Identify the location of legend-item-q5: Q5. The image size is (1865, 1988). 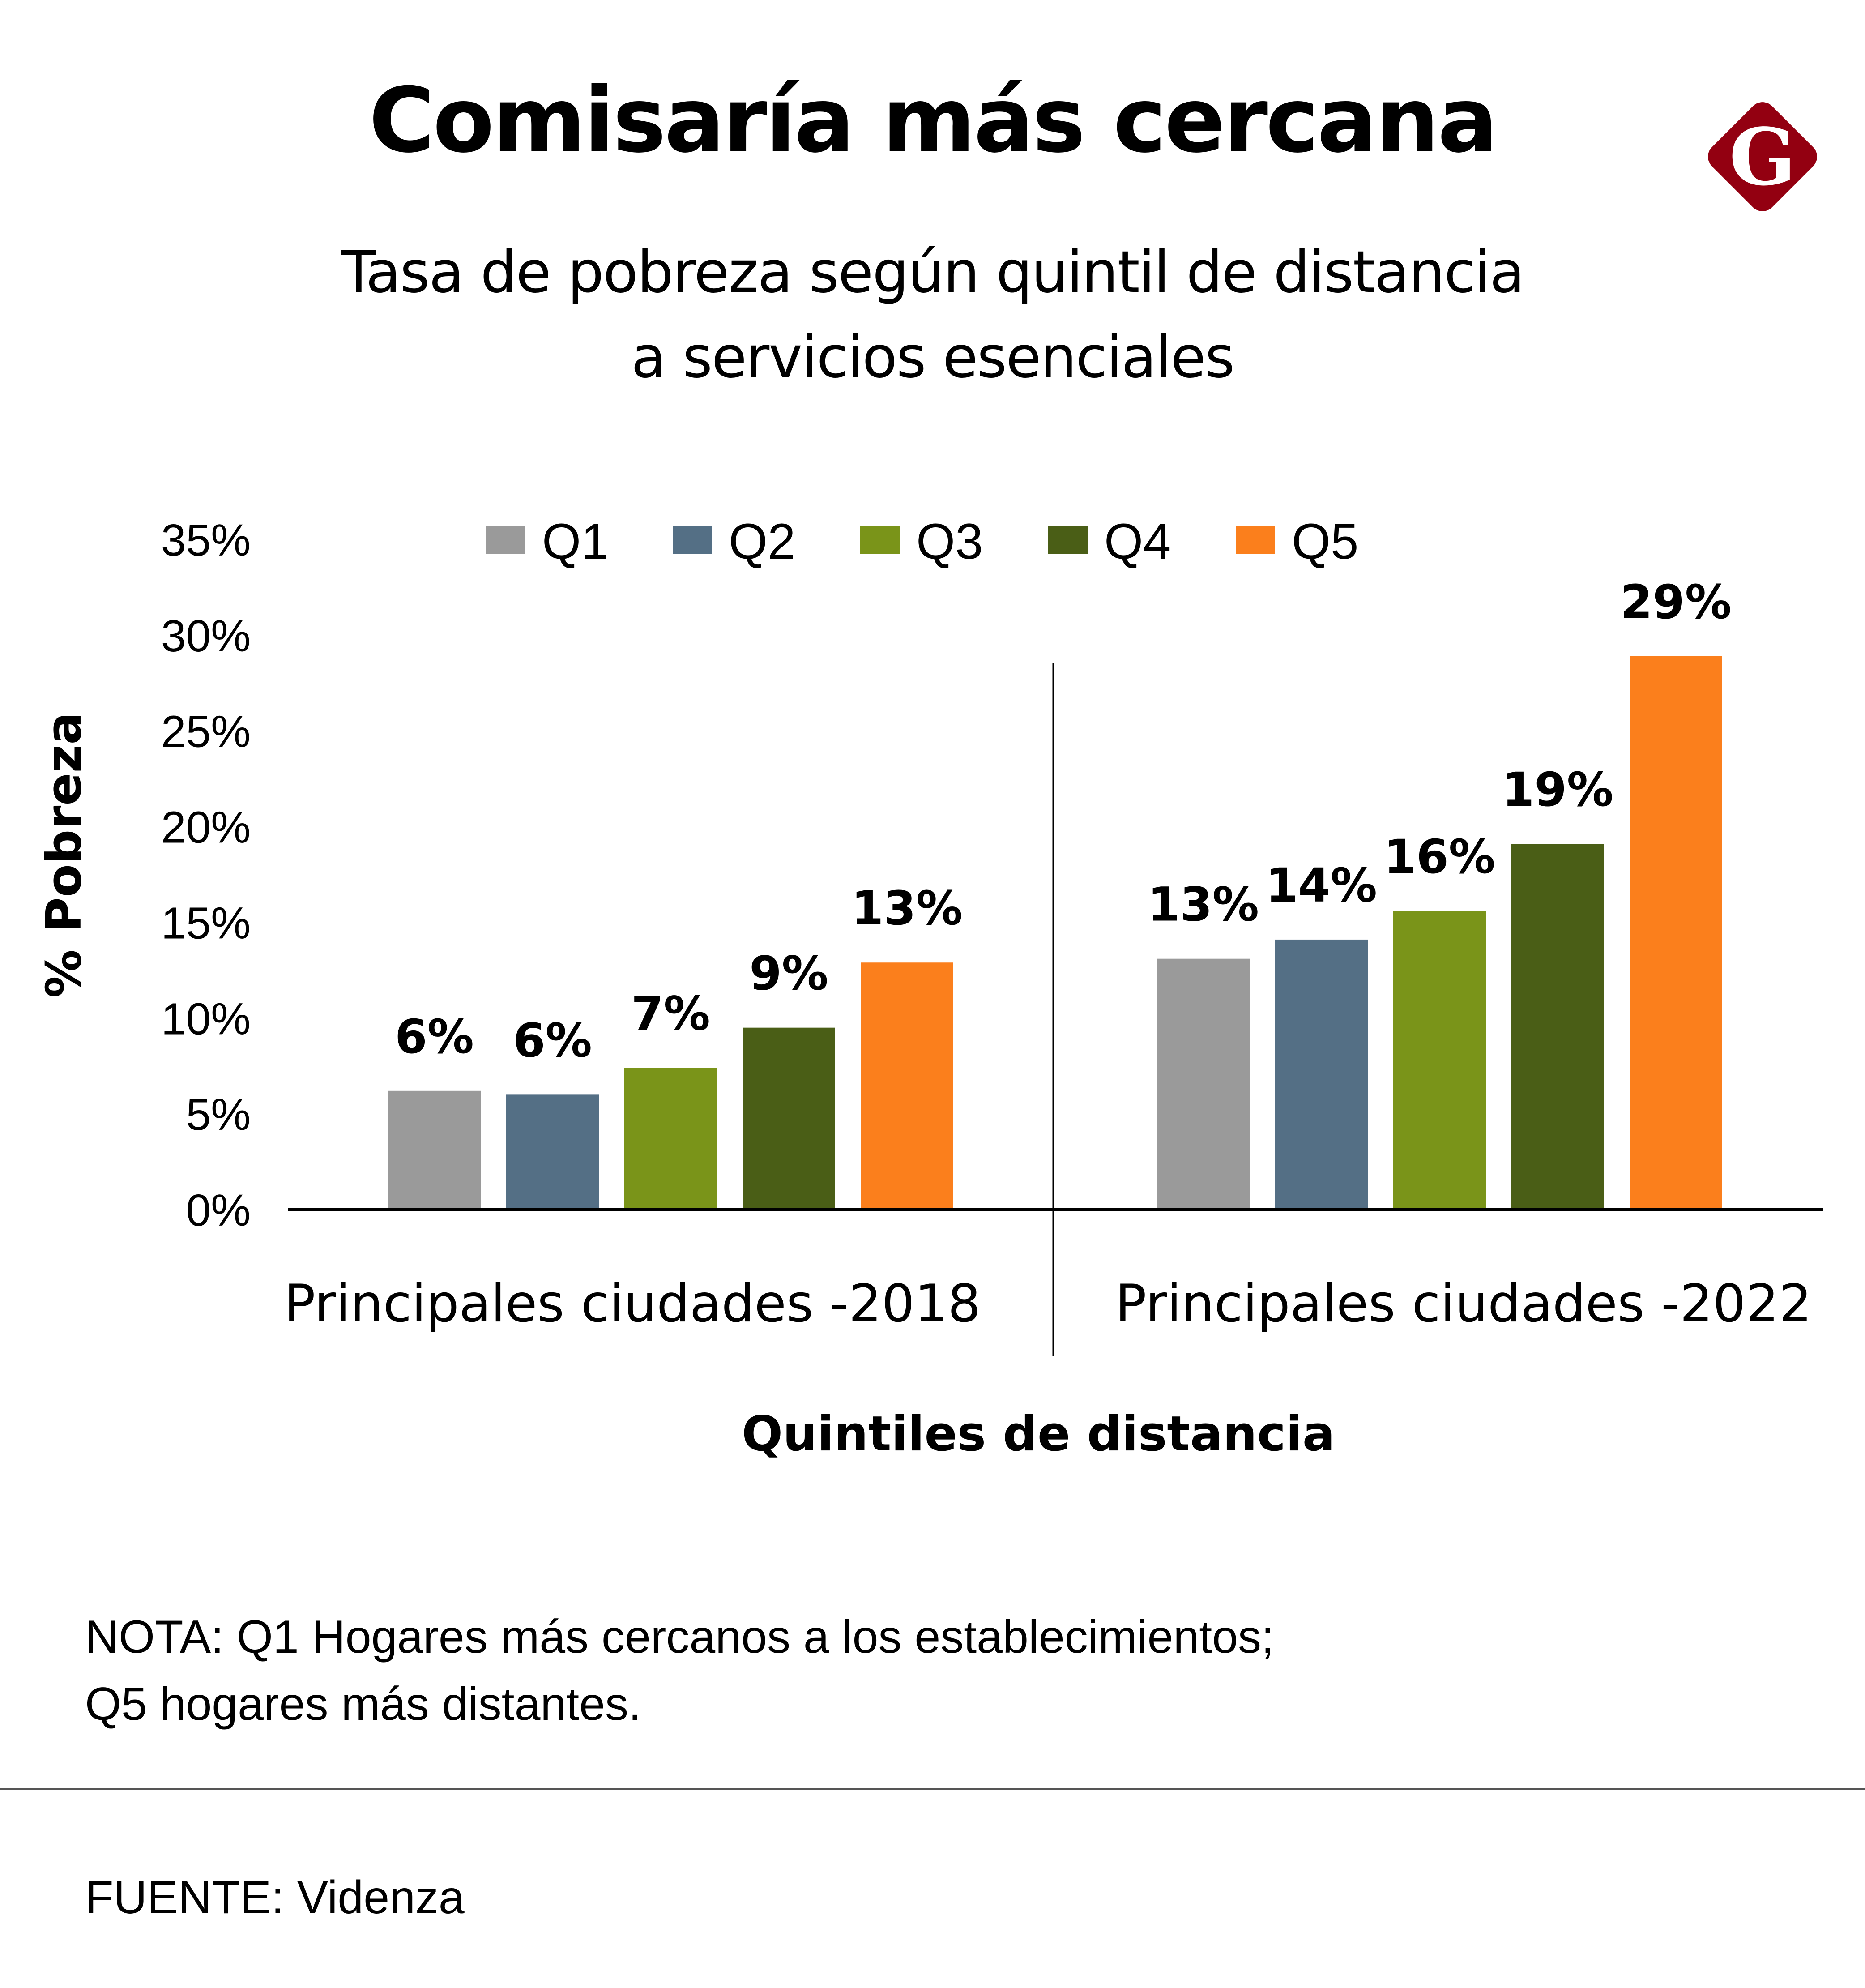
(1297, 541).